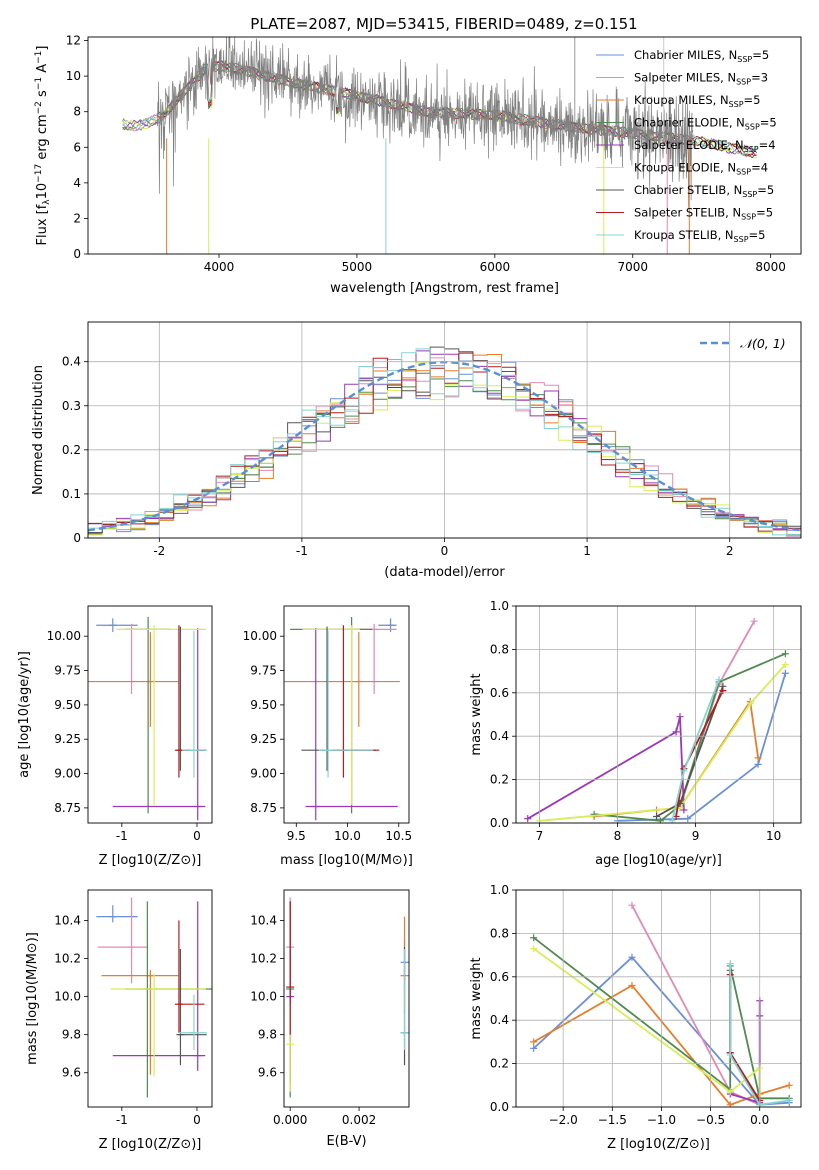 The height and width of the screenshot is (1170, 819). Describe the element at coordinates (444, 572) in the screenshot. I see `x-axis-label: (data-model)/error` at that location.